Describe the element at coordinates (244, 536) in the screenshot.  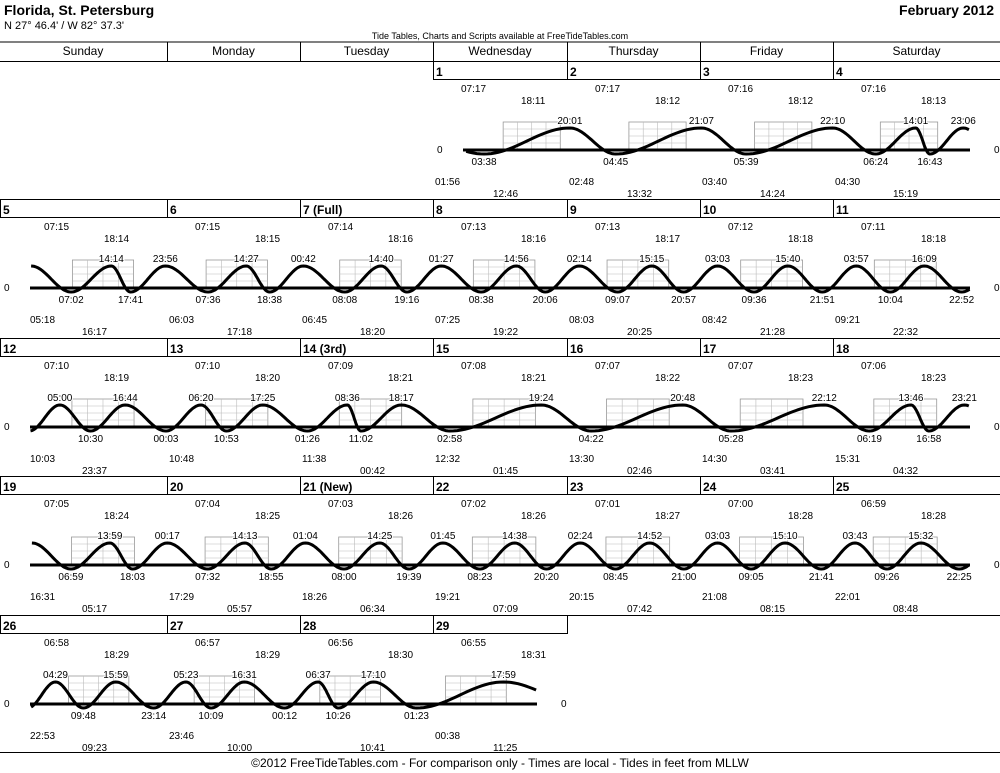
I see `high-tide-label: 14:13` at that location.